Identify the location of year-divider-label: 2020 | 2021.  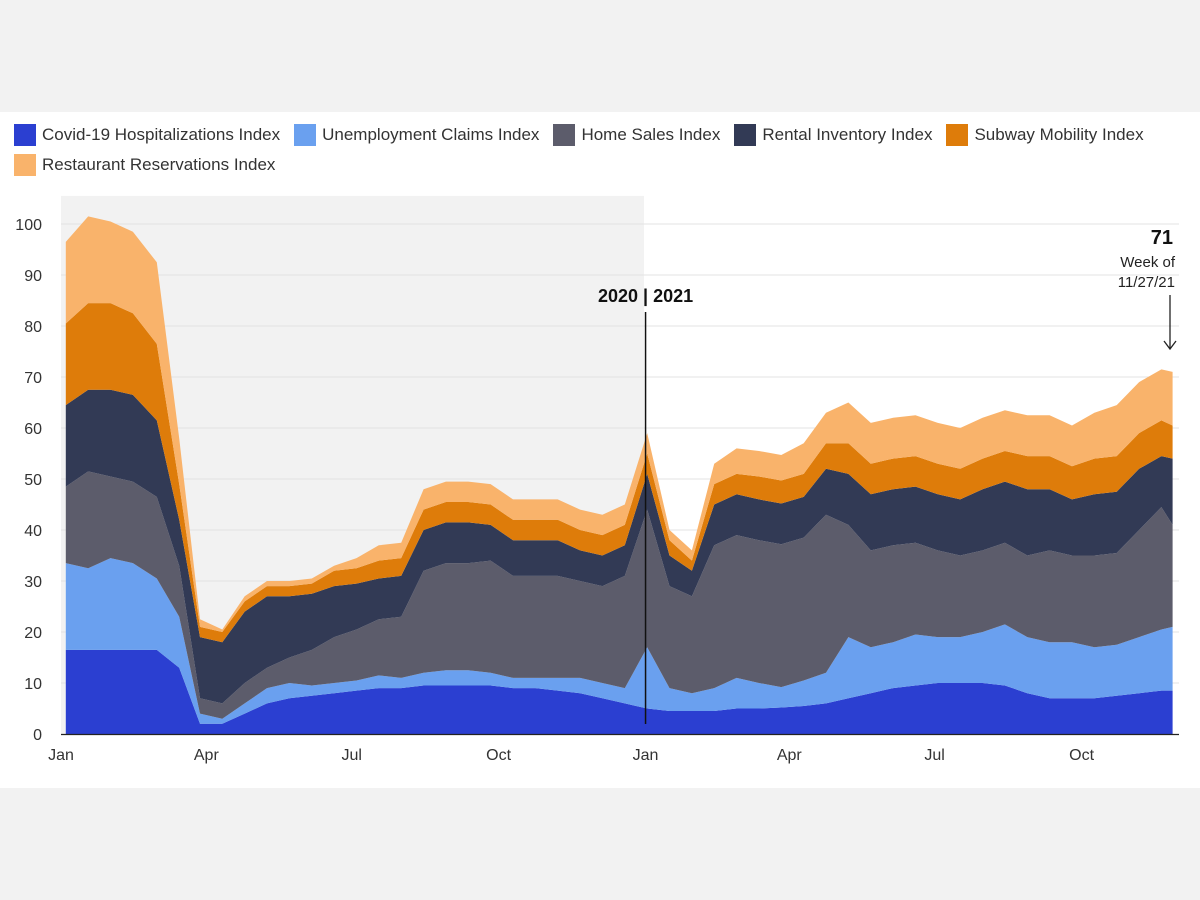
(645, 296).